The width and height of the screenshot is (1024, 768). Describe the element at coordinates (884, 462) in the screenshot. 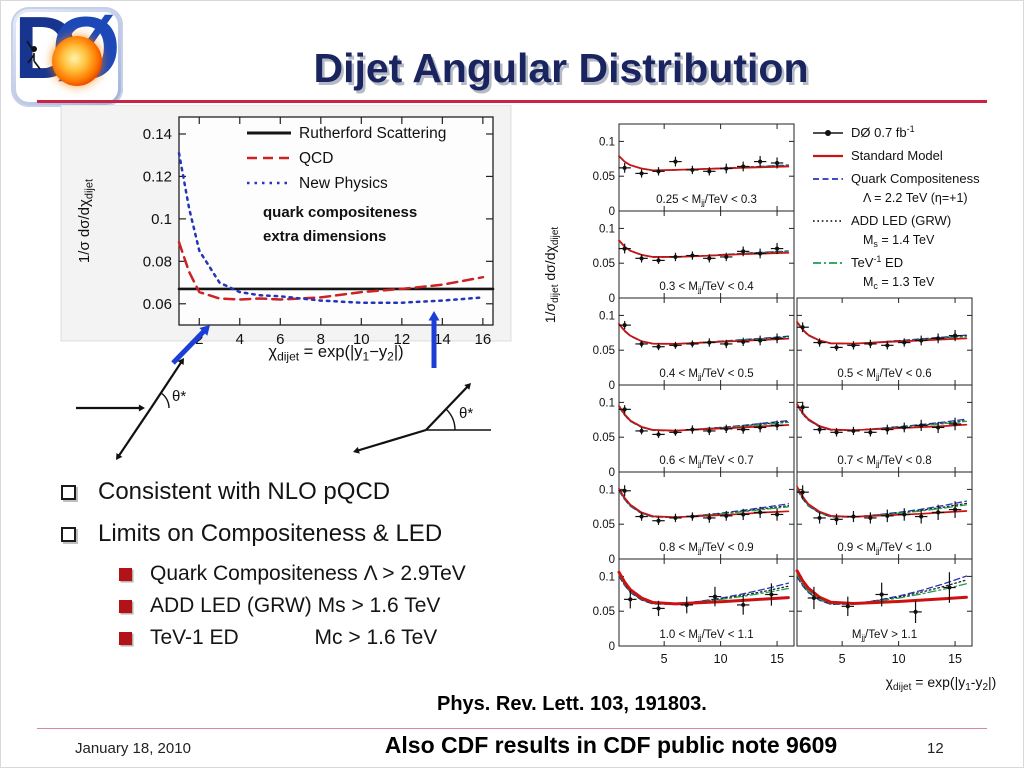

I see `svg-text: 0.7 < Mjj/TeV < 0.8` at that location.